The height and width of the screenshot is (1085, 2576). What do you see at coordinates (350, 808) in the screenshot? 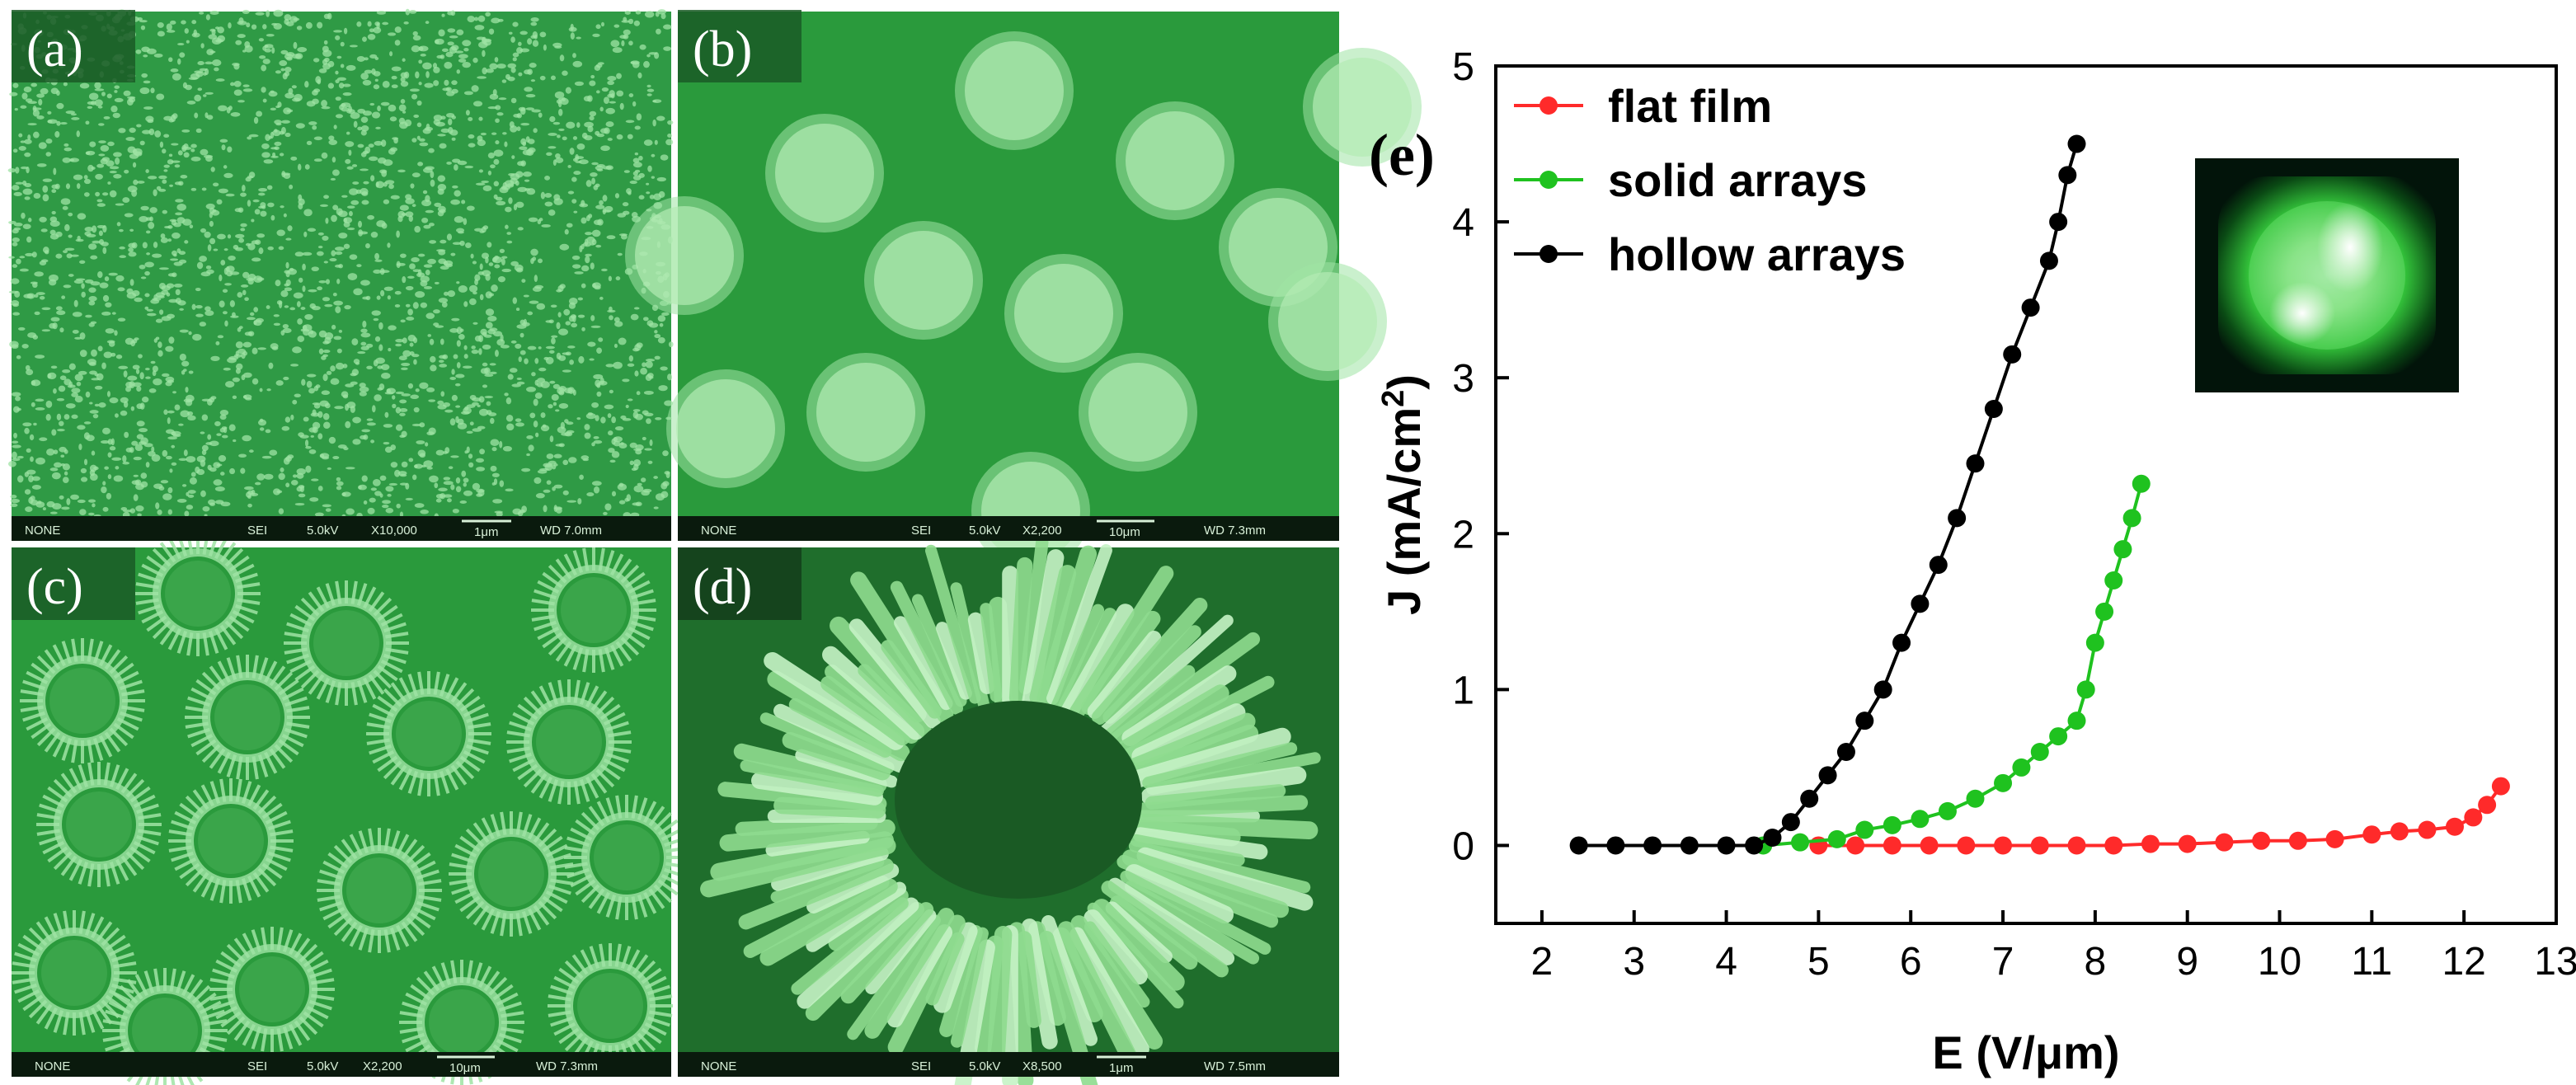
I see `sem-texture-hollow-arrays` at bounding box center [350, 808].